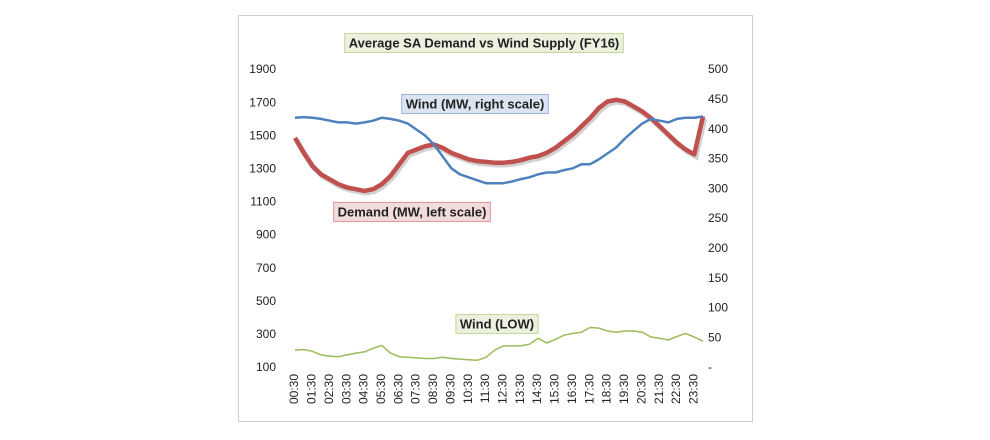 Image resolution: width=990 pixels, height=440 pixels. Describe the element at coordinates (718, 218) in the screenshot. I see `y2-tick-label: 250` at that location.